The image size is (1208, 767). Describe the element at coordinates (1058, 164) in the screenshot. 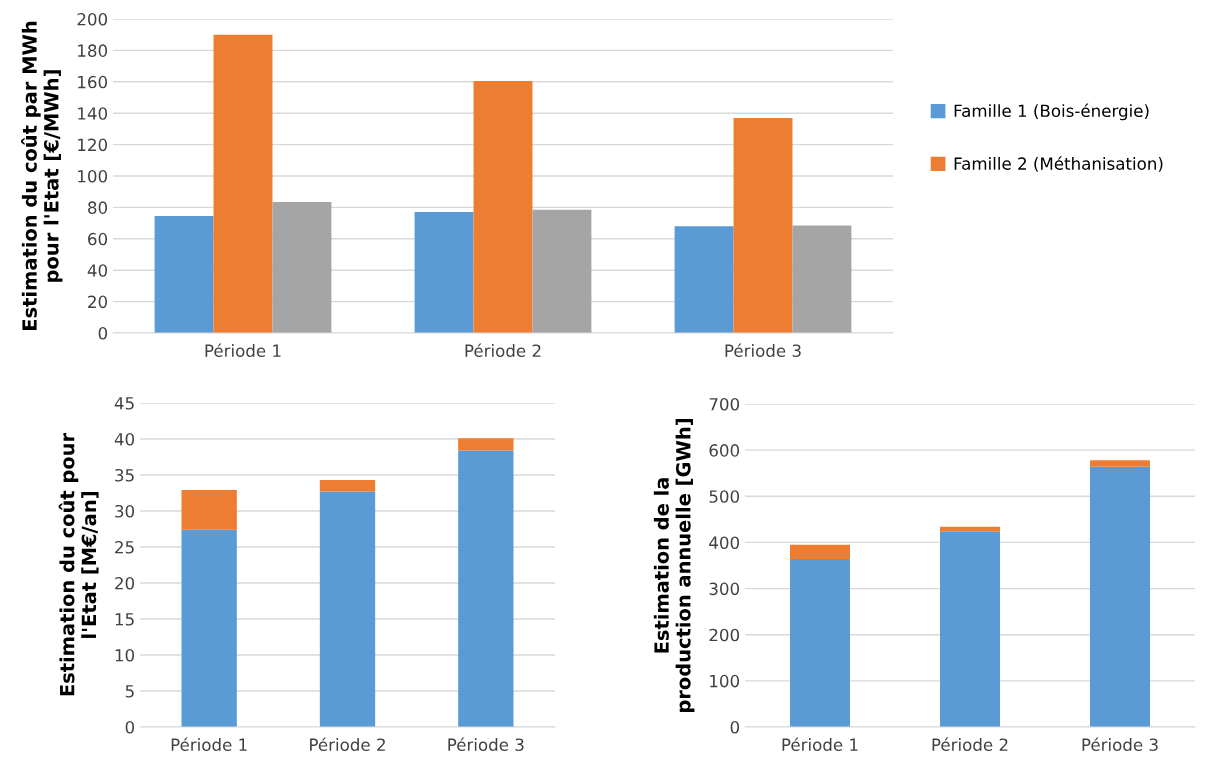

I see `legend-label: Famille 2 (Méthanisation)` at that location.